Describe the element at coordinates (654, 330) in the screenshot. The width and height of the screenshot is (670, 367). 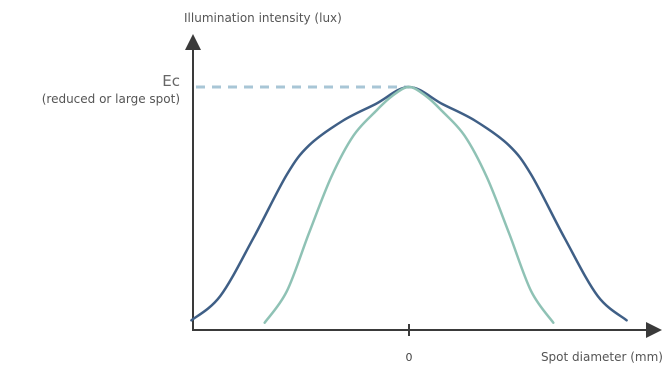
I see `x-axis-arrow-icon` at that location.